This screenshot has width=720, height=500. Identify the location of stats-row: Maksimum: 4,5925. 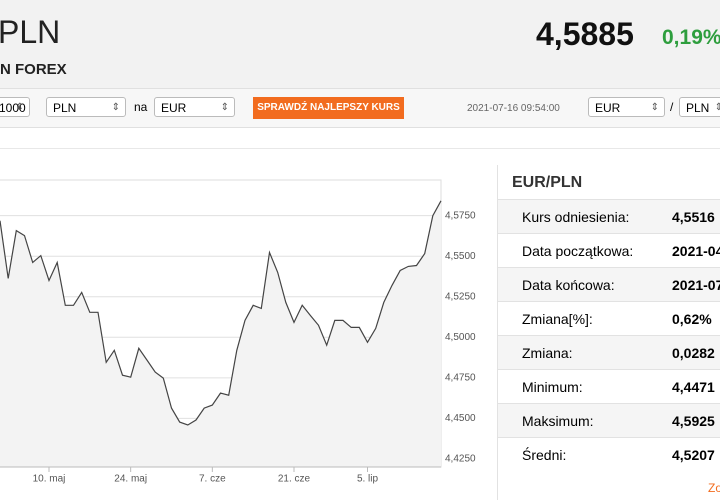
(609, 420).